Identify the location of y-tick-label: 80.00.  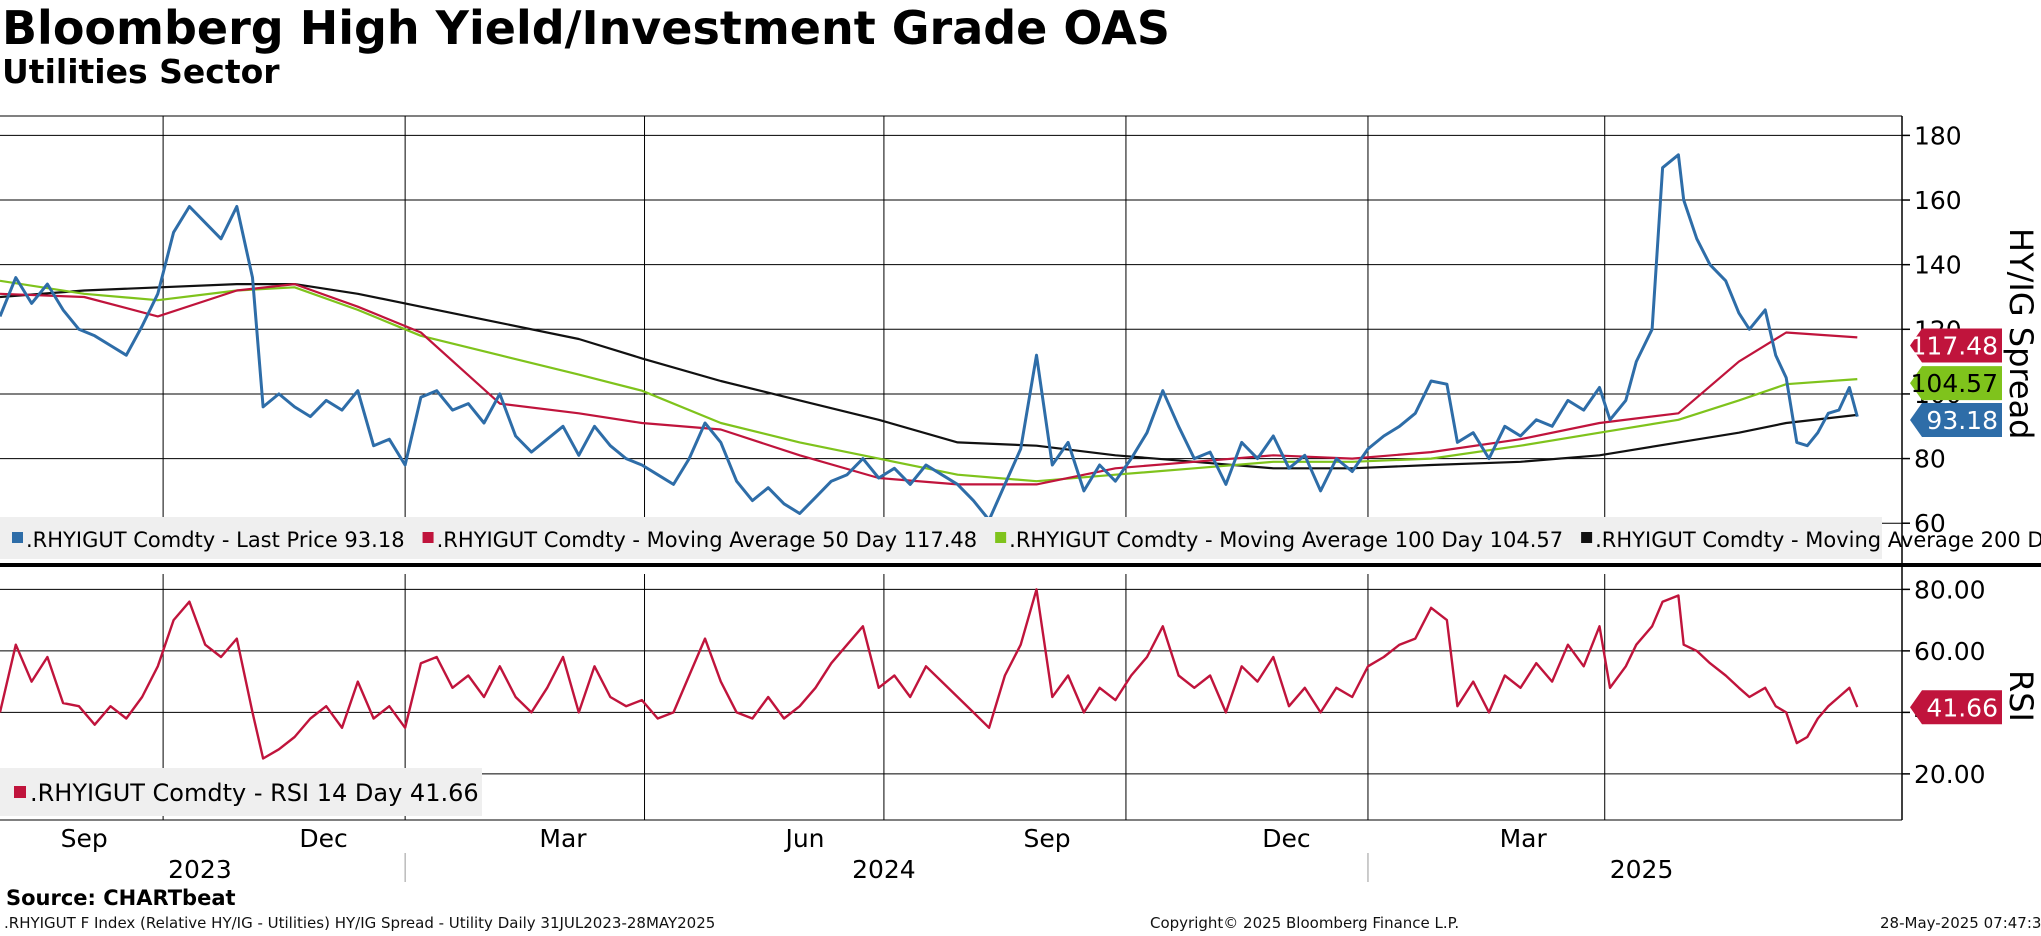
(1950, 589).